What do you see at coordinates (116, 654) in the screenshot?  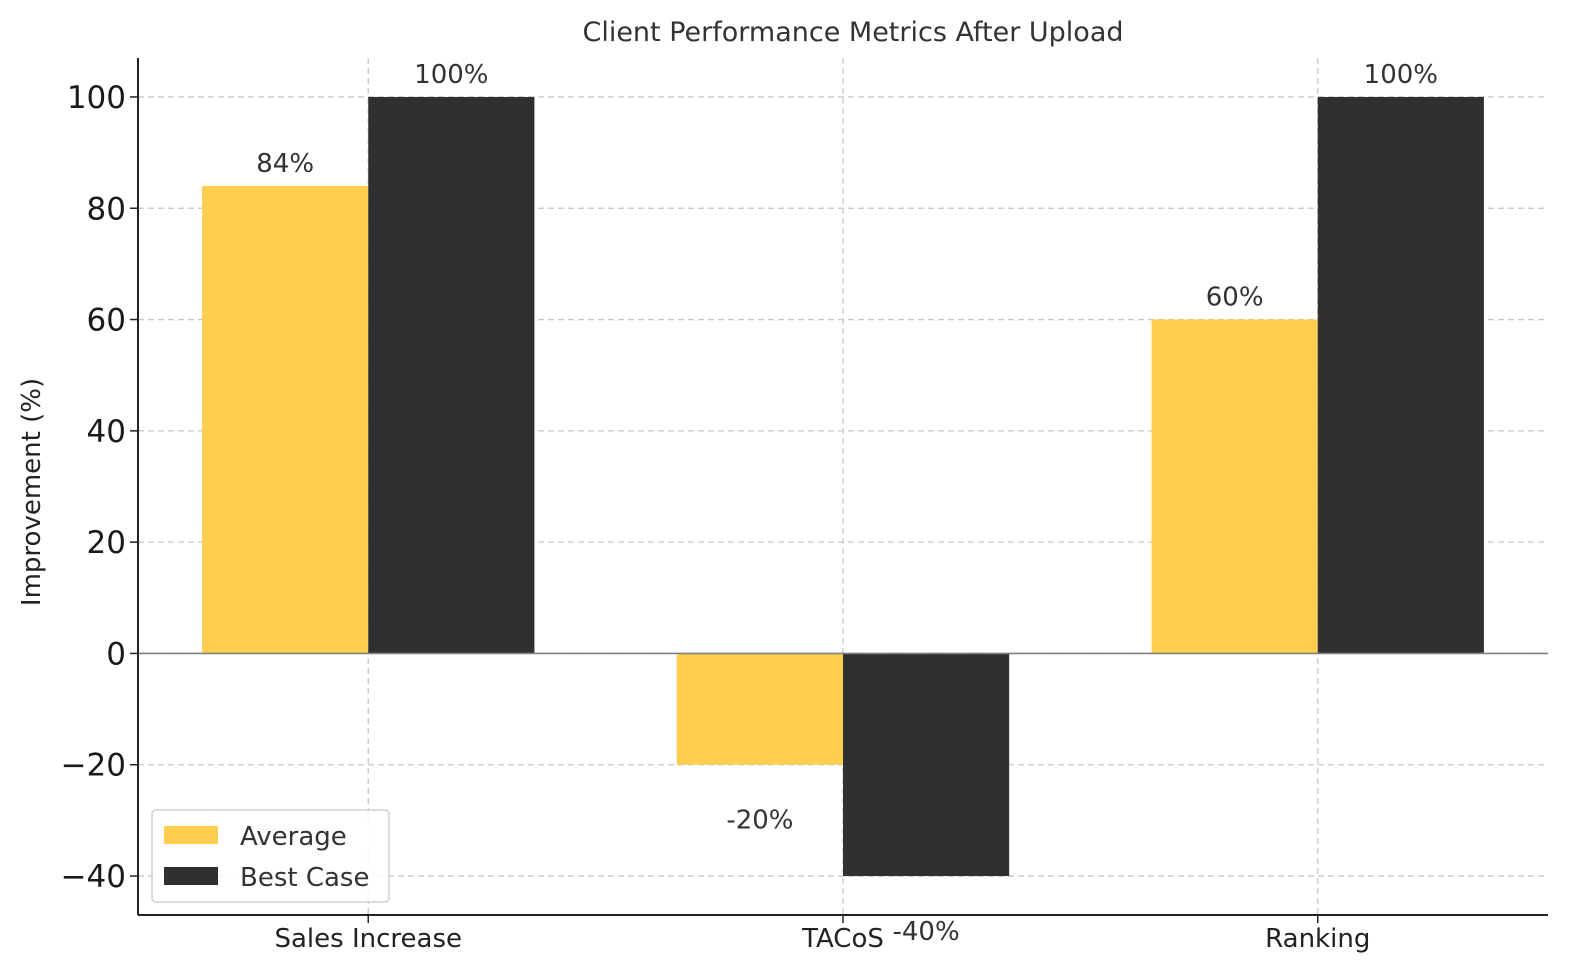 I see `y-tick-label: 0` at bounding box center [116, 654].